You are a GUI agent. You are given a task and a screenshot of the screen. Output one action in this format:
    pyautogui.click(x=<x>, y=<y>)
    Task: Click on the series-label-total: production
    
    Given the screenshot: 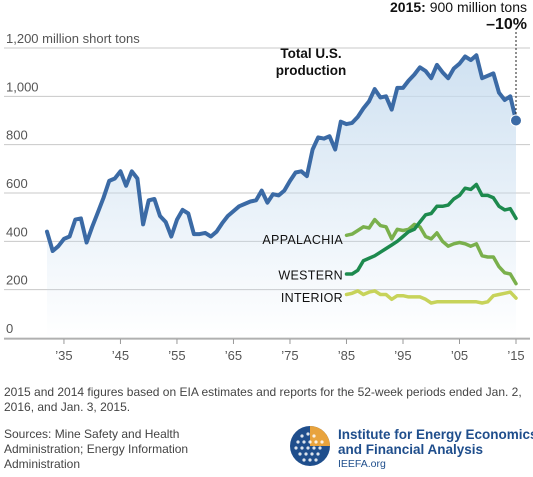 What is the action you would take?
    pyautogui.click(x=311, y=70)
    